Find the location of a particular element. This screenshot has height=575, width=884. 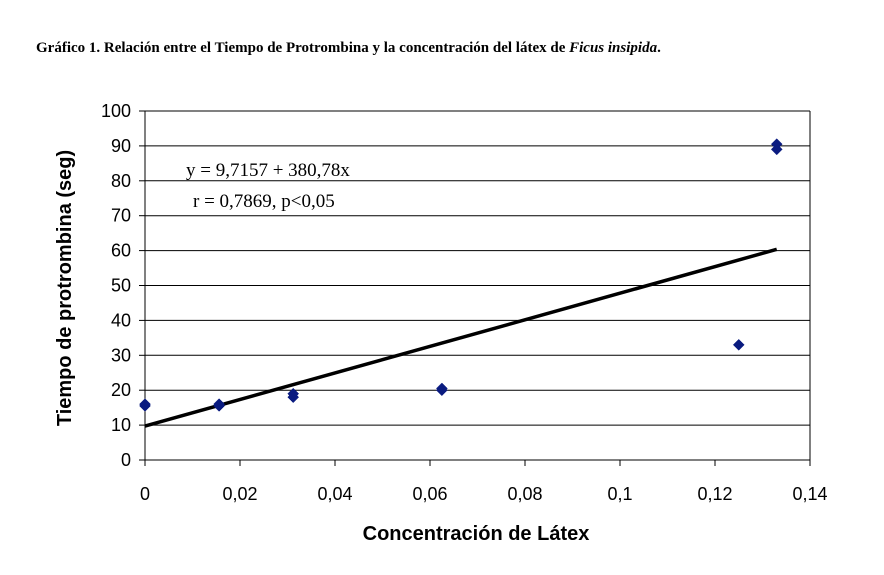

x-tick-label: 0 is located at coordinates (145, 494).